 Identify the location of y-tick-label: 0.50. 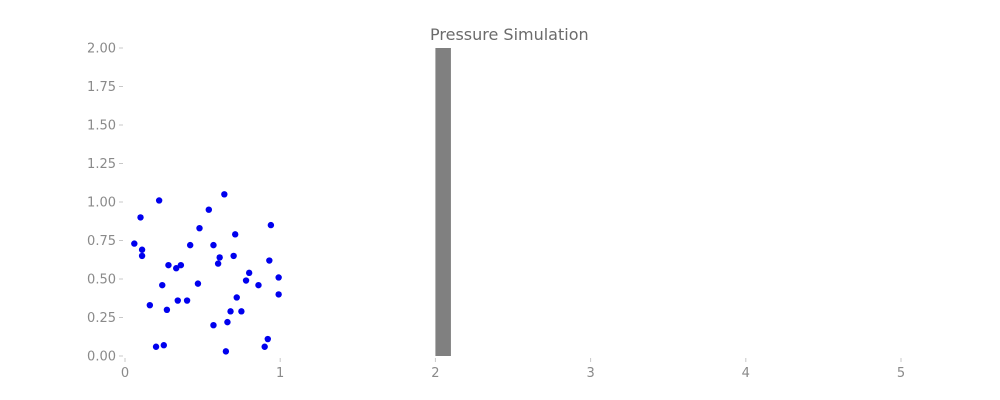
(101, 280).